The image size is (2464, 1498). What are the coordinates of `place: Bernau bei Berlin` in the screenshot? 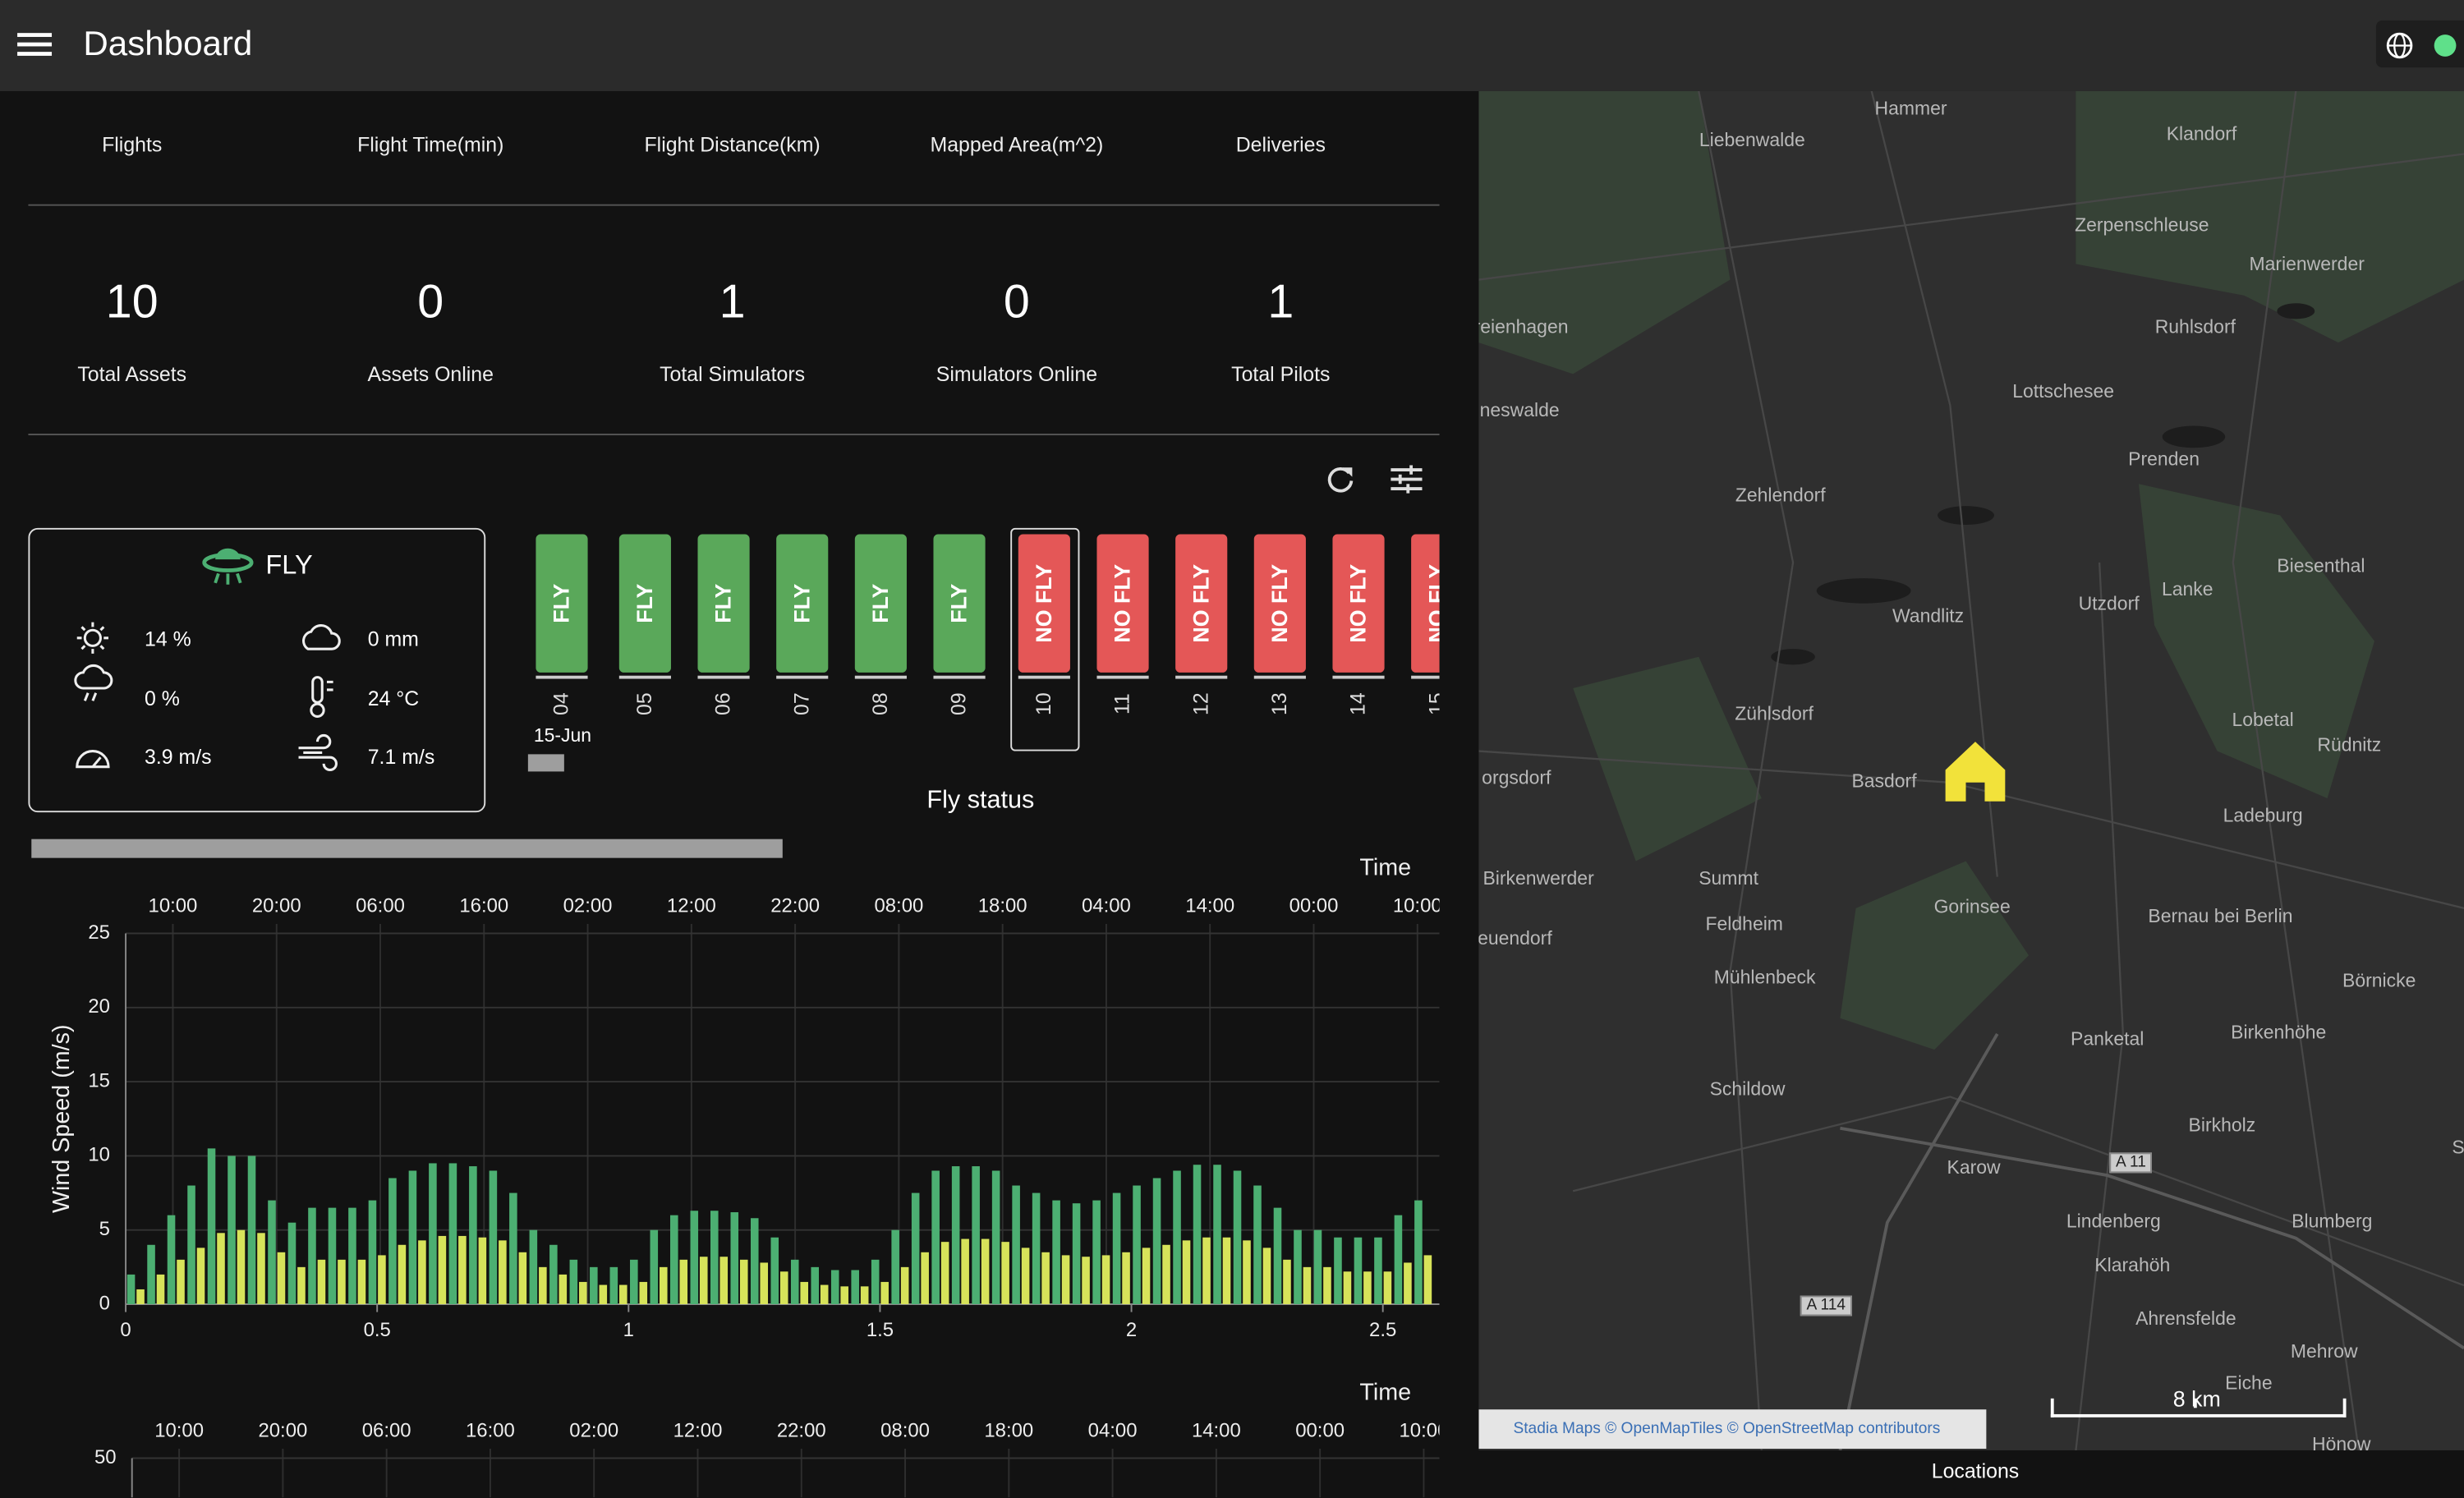 It's located at (2220, 916).